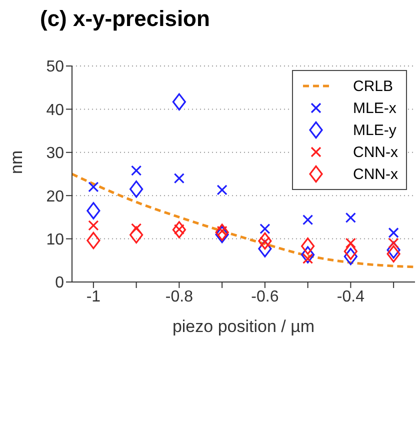 This screenshot has width=419, height=447. I want to click on legend-label: MLE-y, so click(374, 130).